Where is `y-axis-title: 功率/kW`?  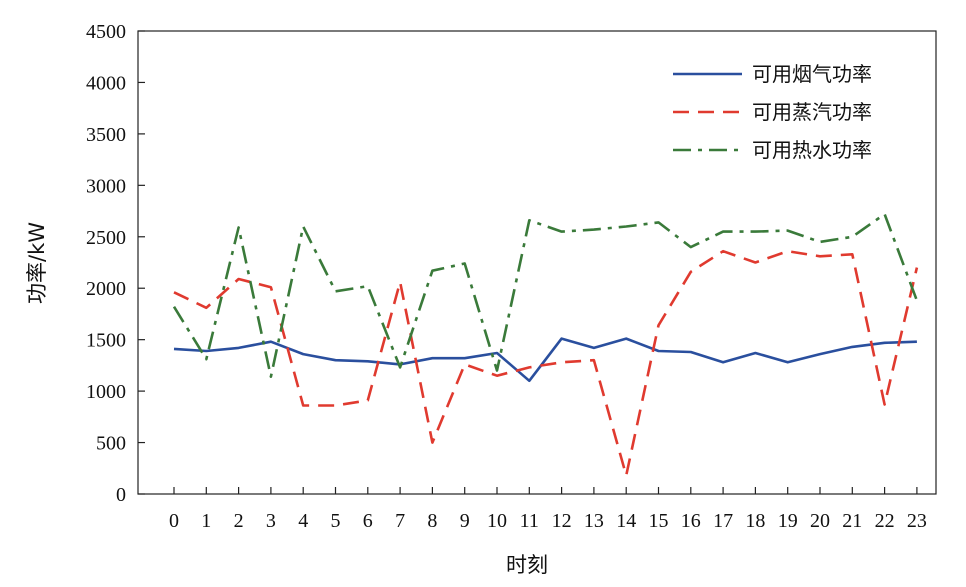 y-axis-title: 功率/kW is located at coordinates (37, 263).